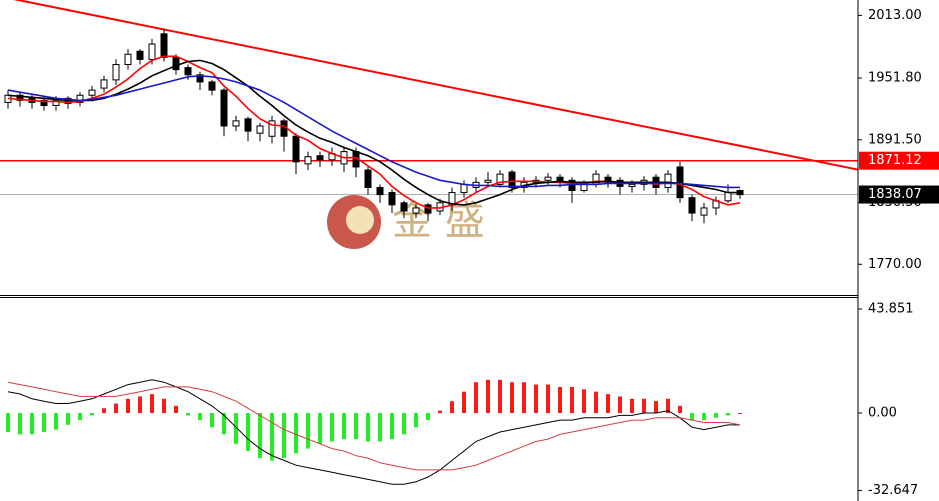  What do you see at coordinates (882, 413) in the screenshot?
I see `y-tick-label: 0.00` at bounding box center [882, 413].